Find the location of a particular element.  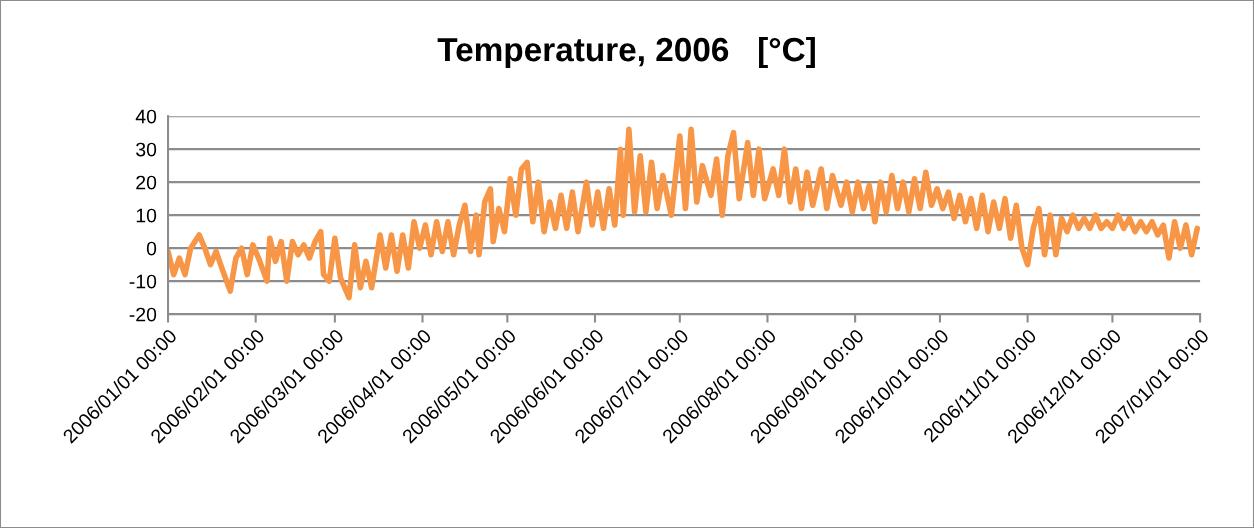

y-tick-label: 40 is located at coordinates (146, 116).